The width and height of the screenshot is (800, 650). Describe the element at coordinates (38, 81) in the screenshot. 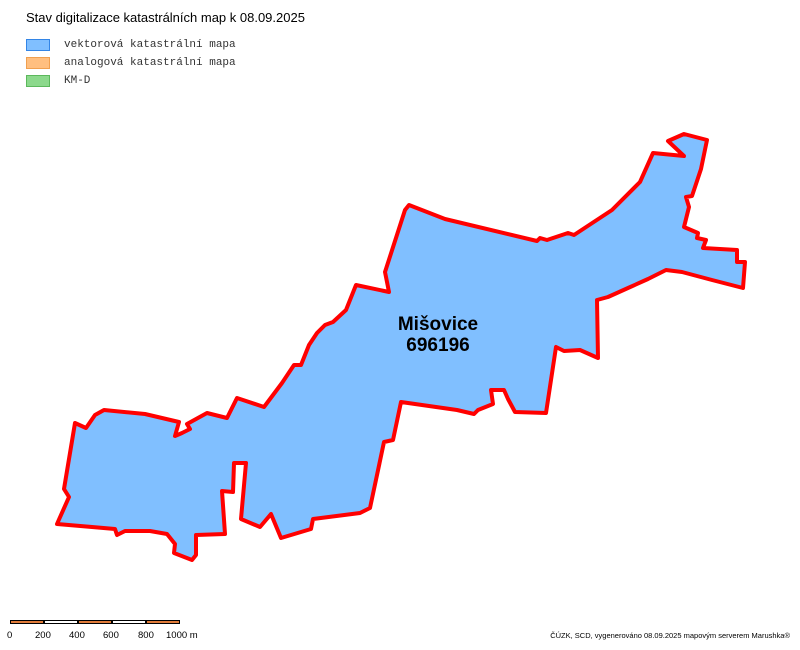

I see `legend-swatch-kmd` at that location.